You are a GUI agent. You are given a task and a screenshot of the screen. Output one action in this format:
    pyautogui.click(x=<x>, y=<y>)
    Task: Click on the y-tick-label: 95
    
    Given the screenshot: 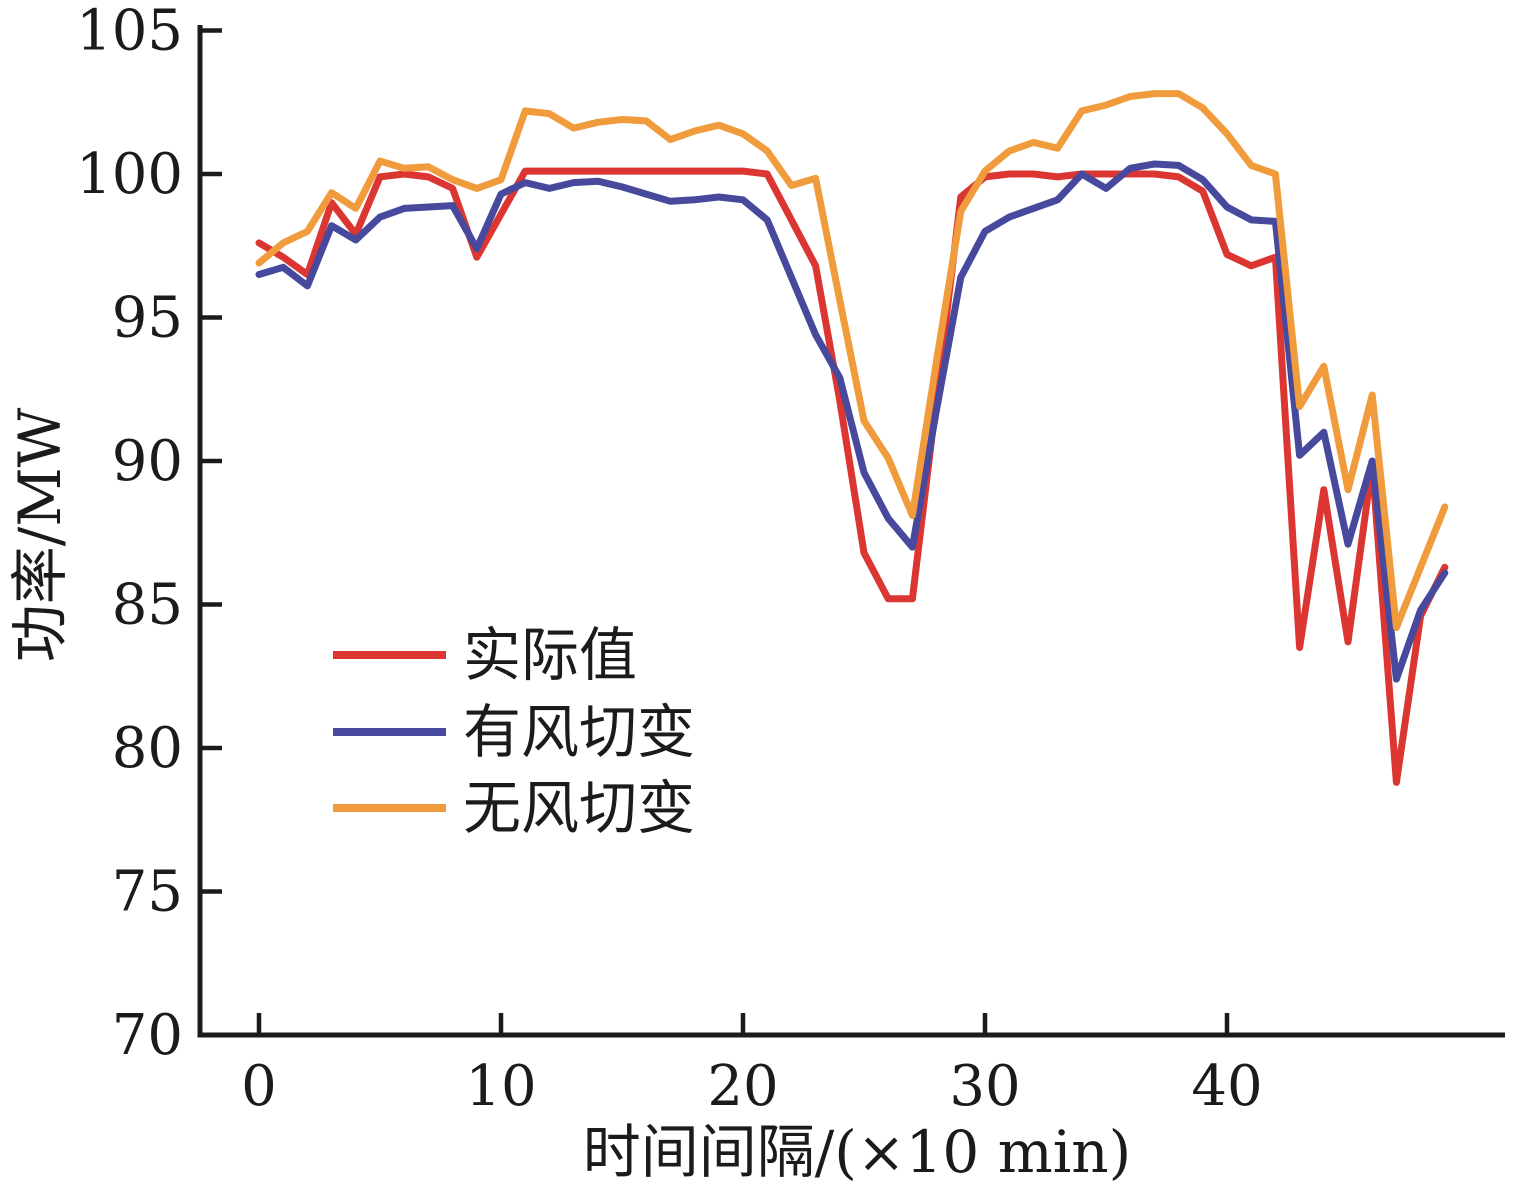 What is the action you would take?
    pyautogui.click(x=147, y=318)
    